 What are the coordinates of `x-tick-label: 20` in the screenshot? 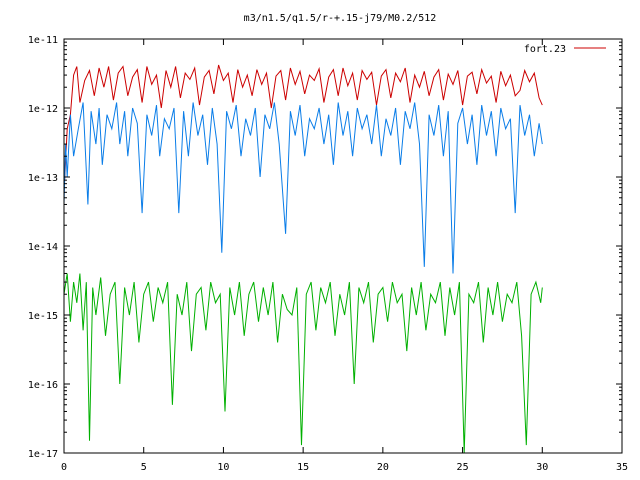 It's located at (383, 467).